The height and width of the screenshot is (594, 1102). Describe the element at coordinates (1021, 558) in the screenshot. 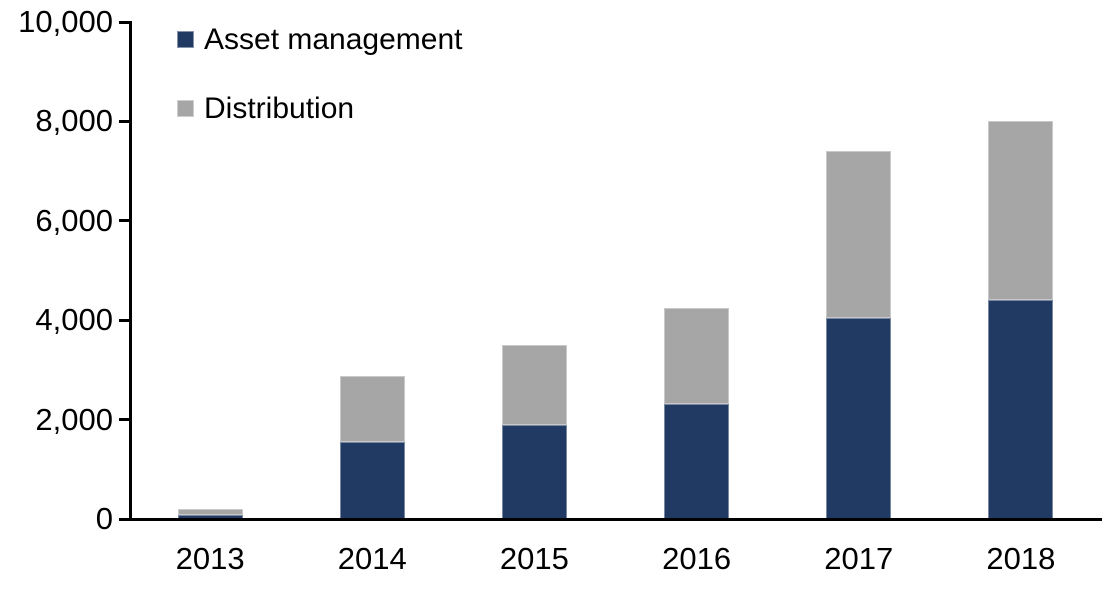

I see `x-tick-label-2018: 2018` at that location.